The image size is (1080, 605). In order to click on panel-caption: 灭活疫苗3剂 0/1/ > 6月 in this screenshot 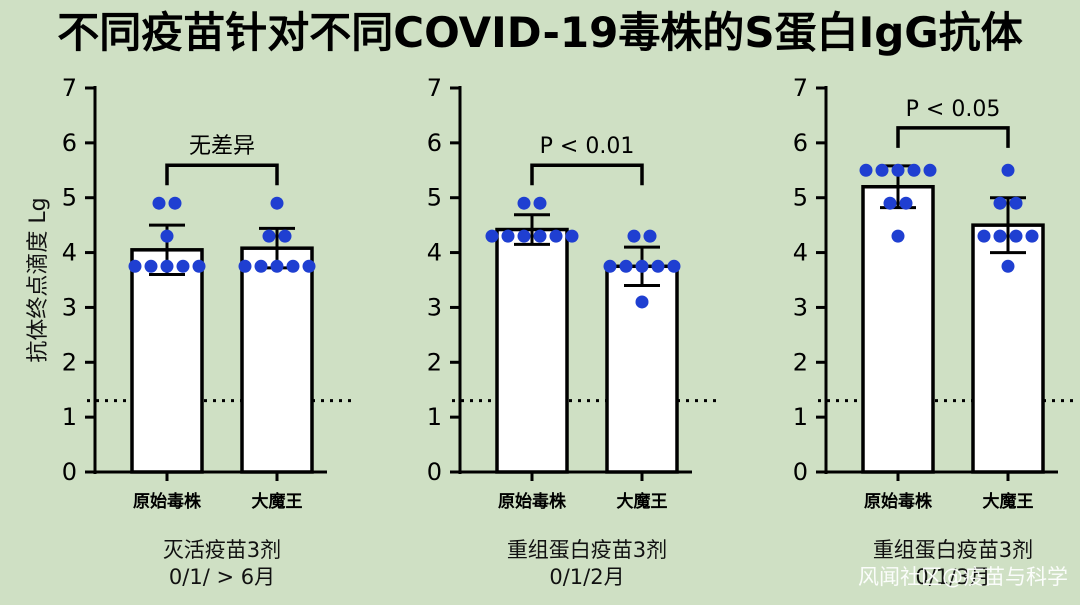, I will do `click(222, 564)`.